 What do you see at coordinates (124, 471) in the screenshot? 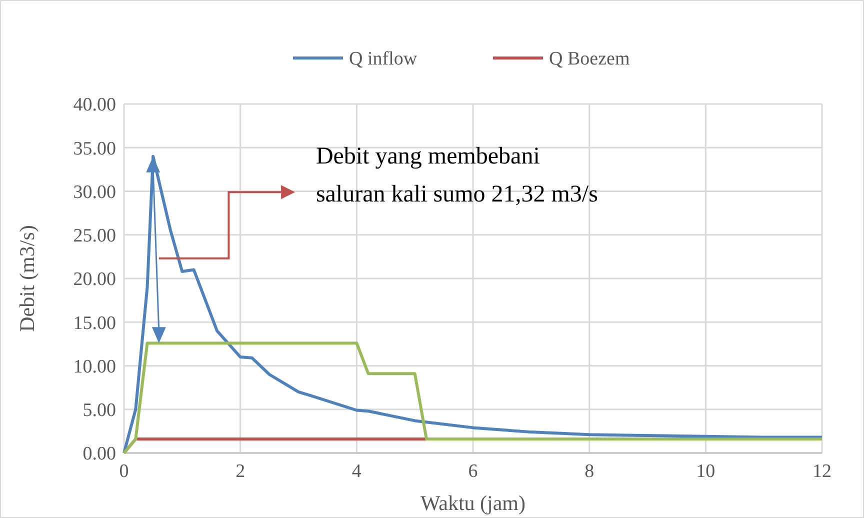
I see `x-tick-label: 0` at bounding box center [124, 471].